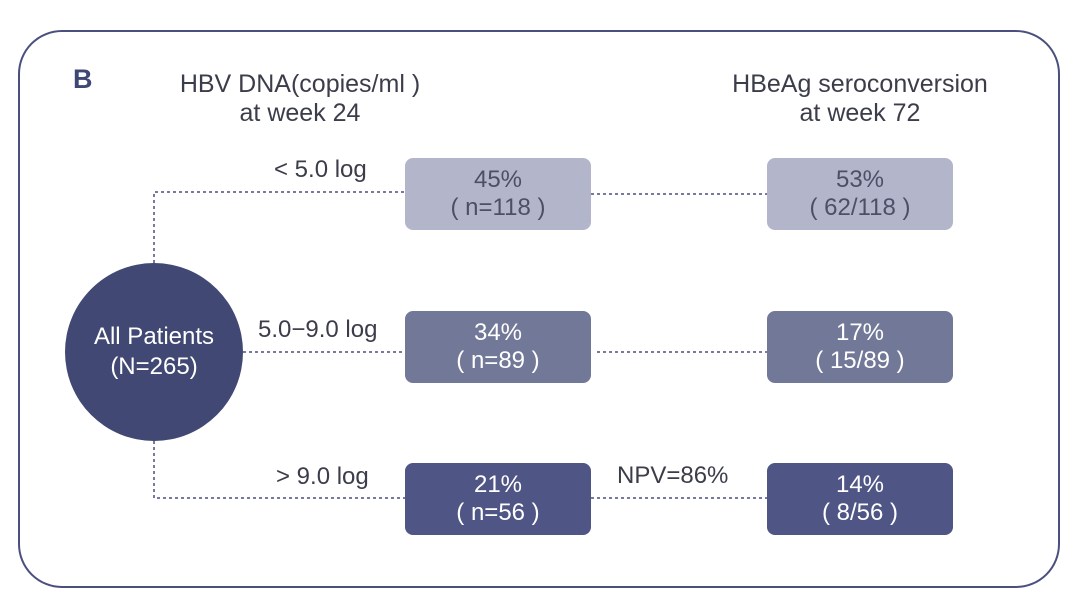 The height and width of the screenshot is (603, 1080). Describe the element at coordinates (860, 84) in the screenshot. I see `header-hbeag-line1: HBeAg seroconversion` at that location.